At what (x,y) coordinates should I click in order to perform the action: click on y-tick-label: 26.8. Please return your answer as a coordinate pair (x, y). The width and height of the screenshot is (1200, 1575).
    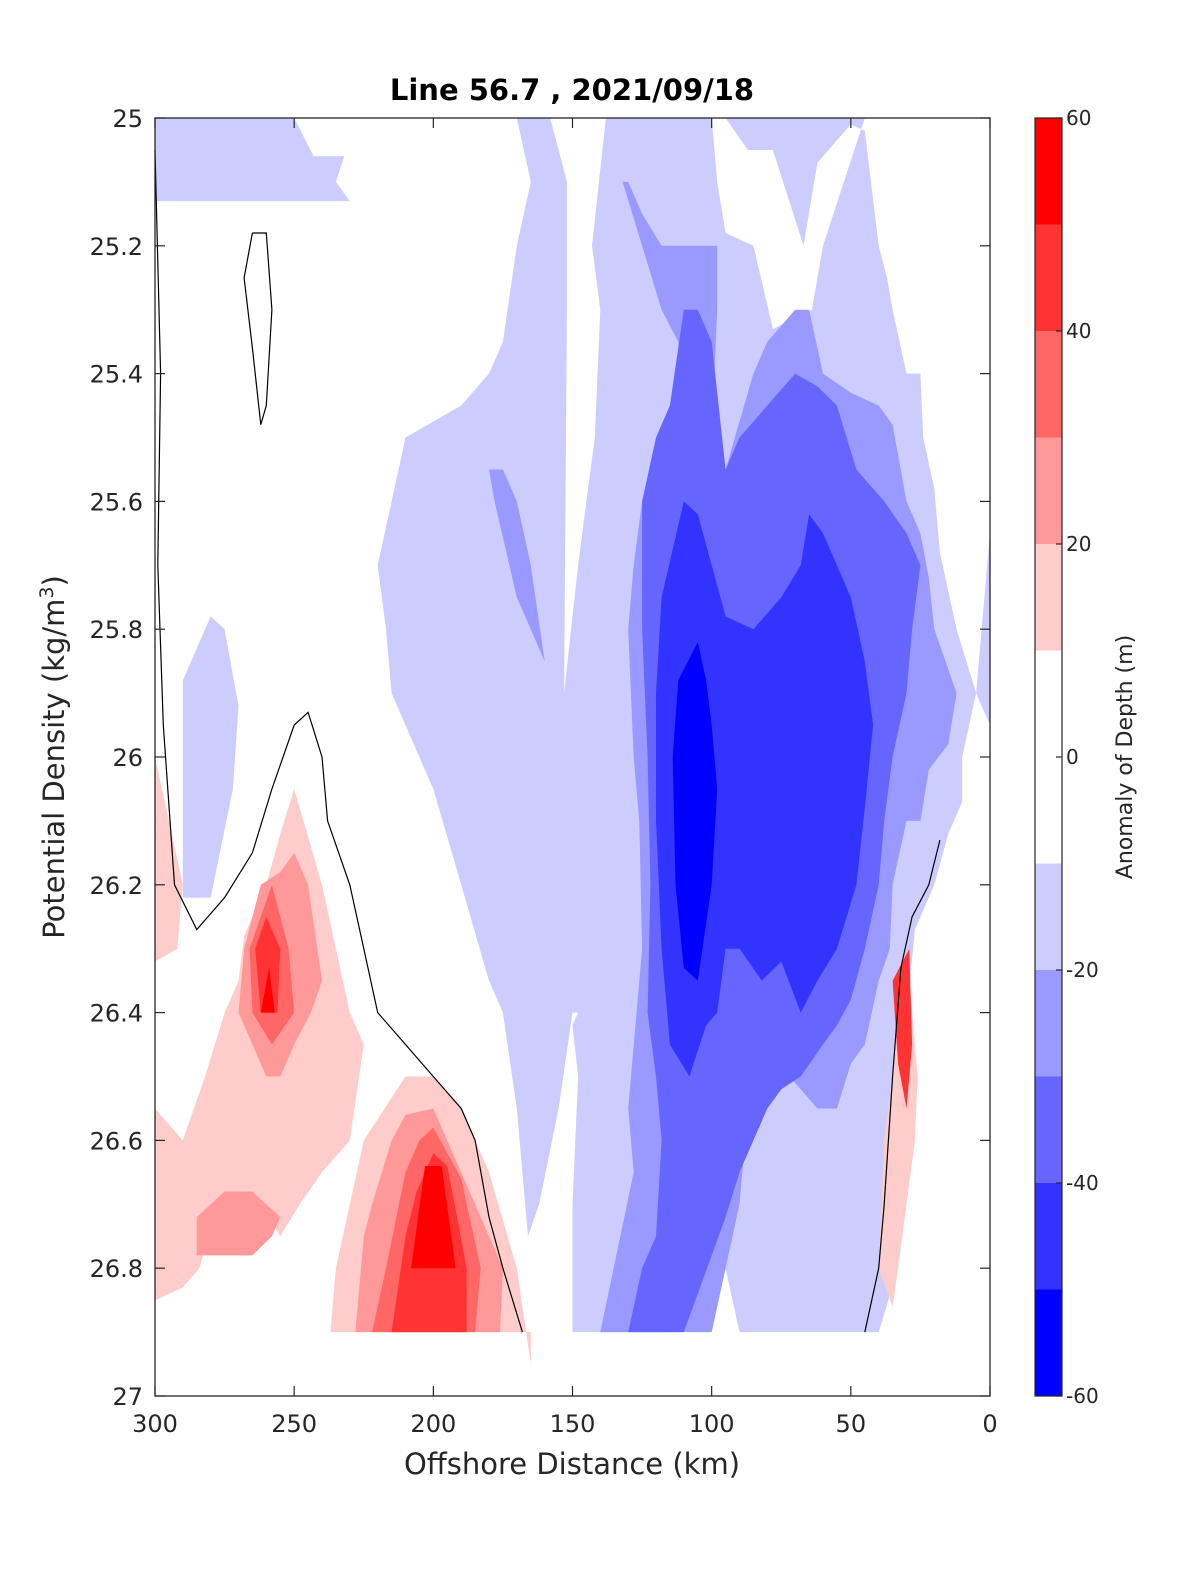
    Looking at the image, I should click on (116, 1269).